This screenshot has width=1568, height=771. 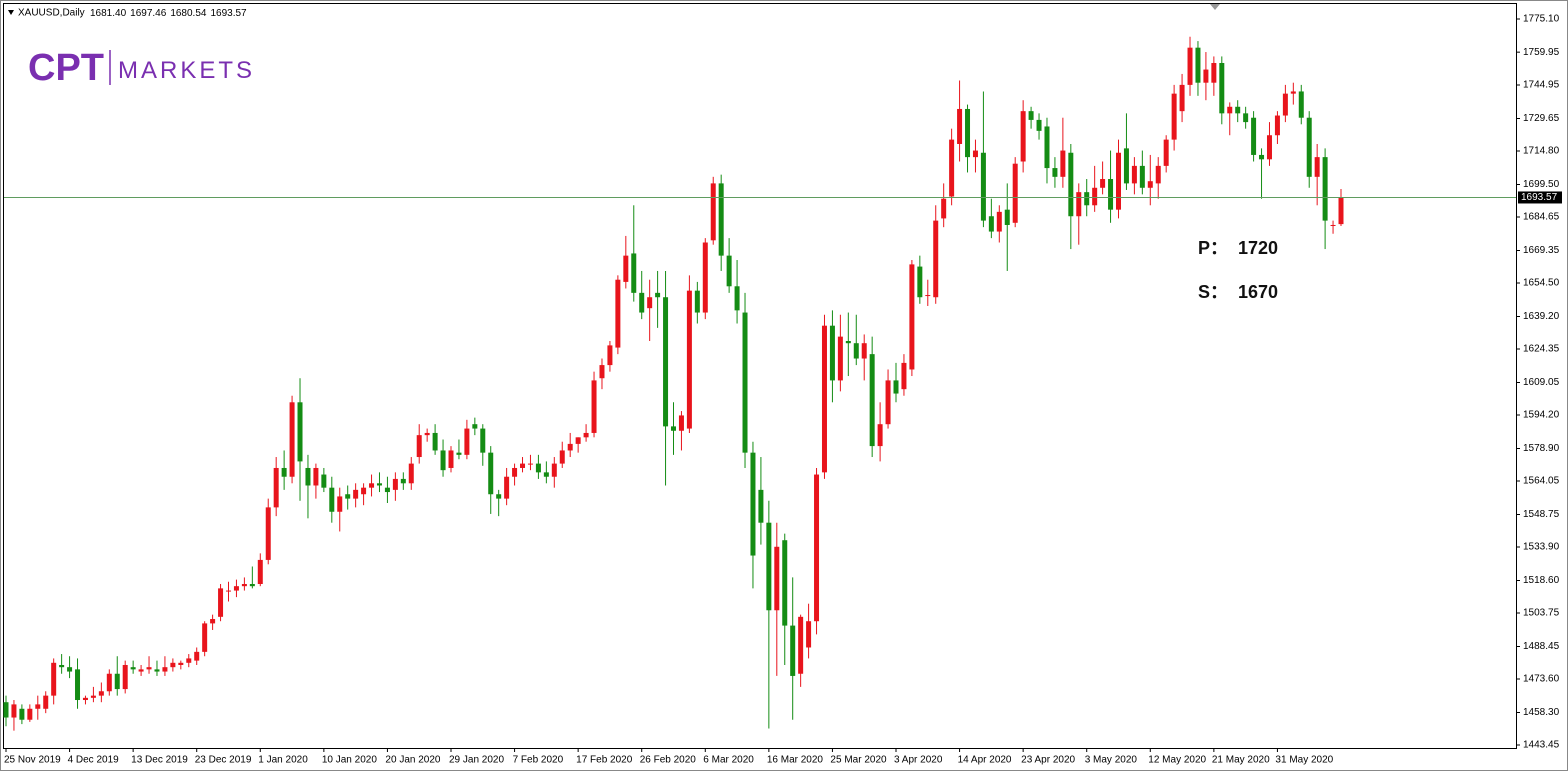 What do you see at coordinates (1048, 760) in the screenshot?
I see `x-tick-label: 23 Apr 2020` at bounding box center [1048, 760].